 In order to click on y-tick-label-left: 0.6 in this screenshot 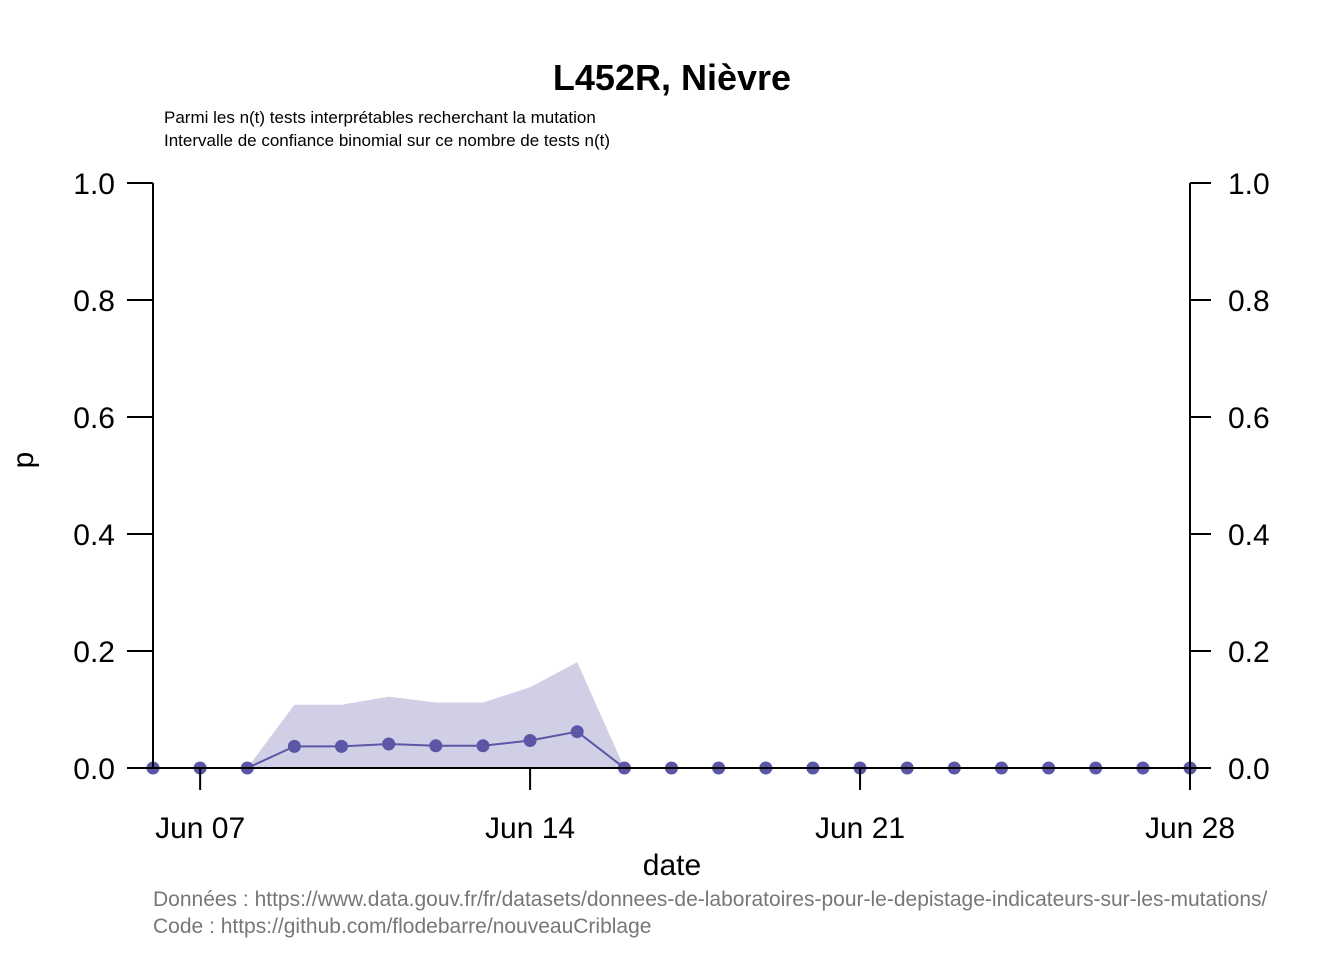, I will do `click(94, 418)`.